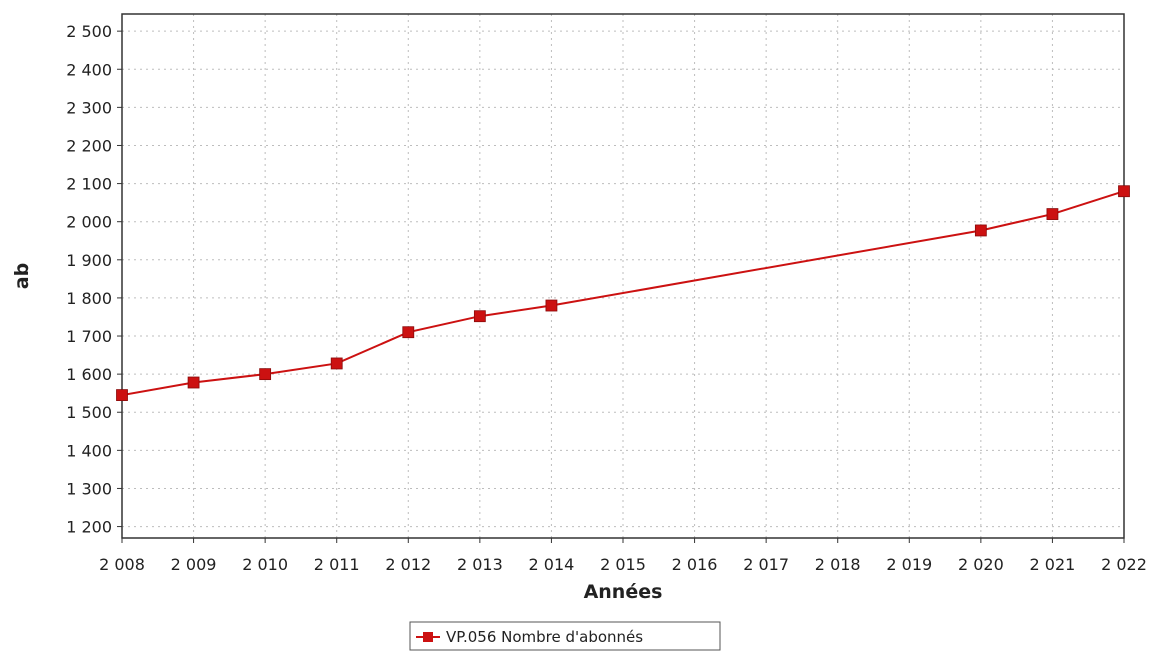 The width and height of the screenshot is (1155, 658). I want to click on y-tick-label: 1 900, so click(89, 260).